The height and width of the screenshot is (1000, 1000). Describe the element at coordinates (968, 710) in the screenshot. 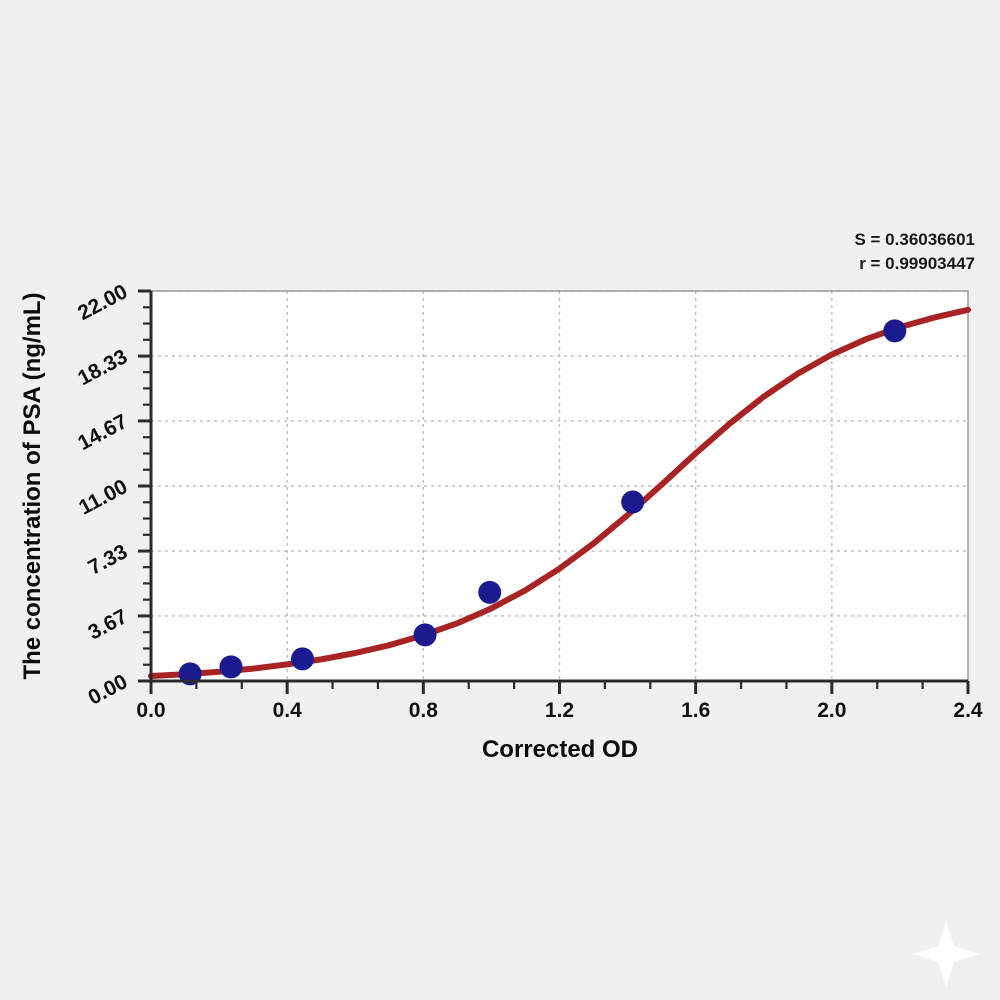

I see `x-tick-label: 2.4` at that location.